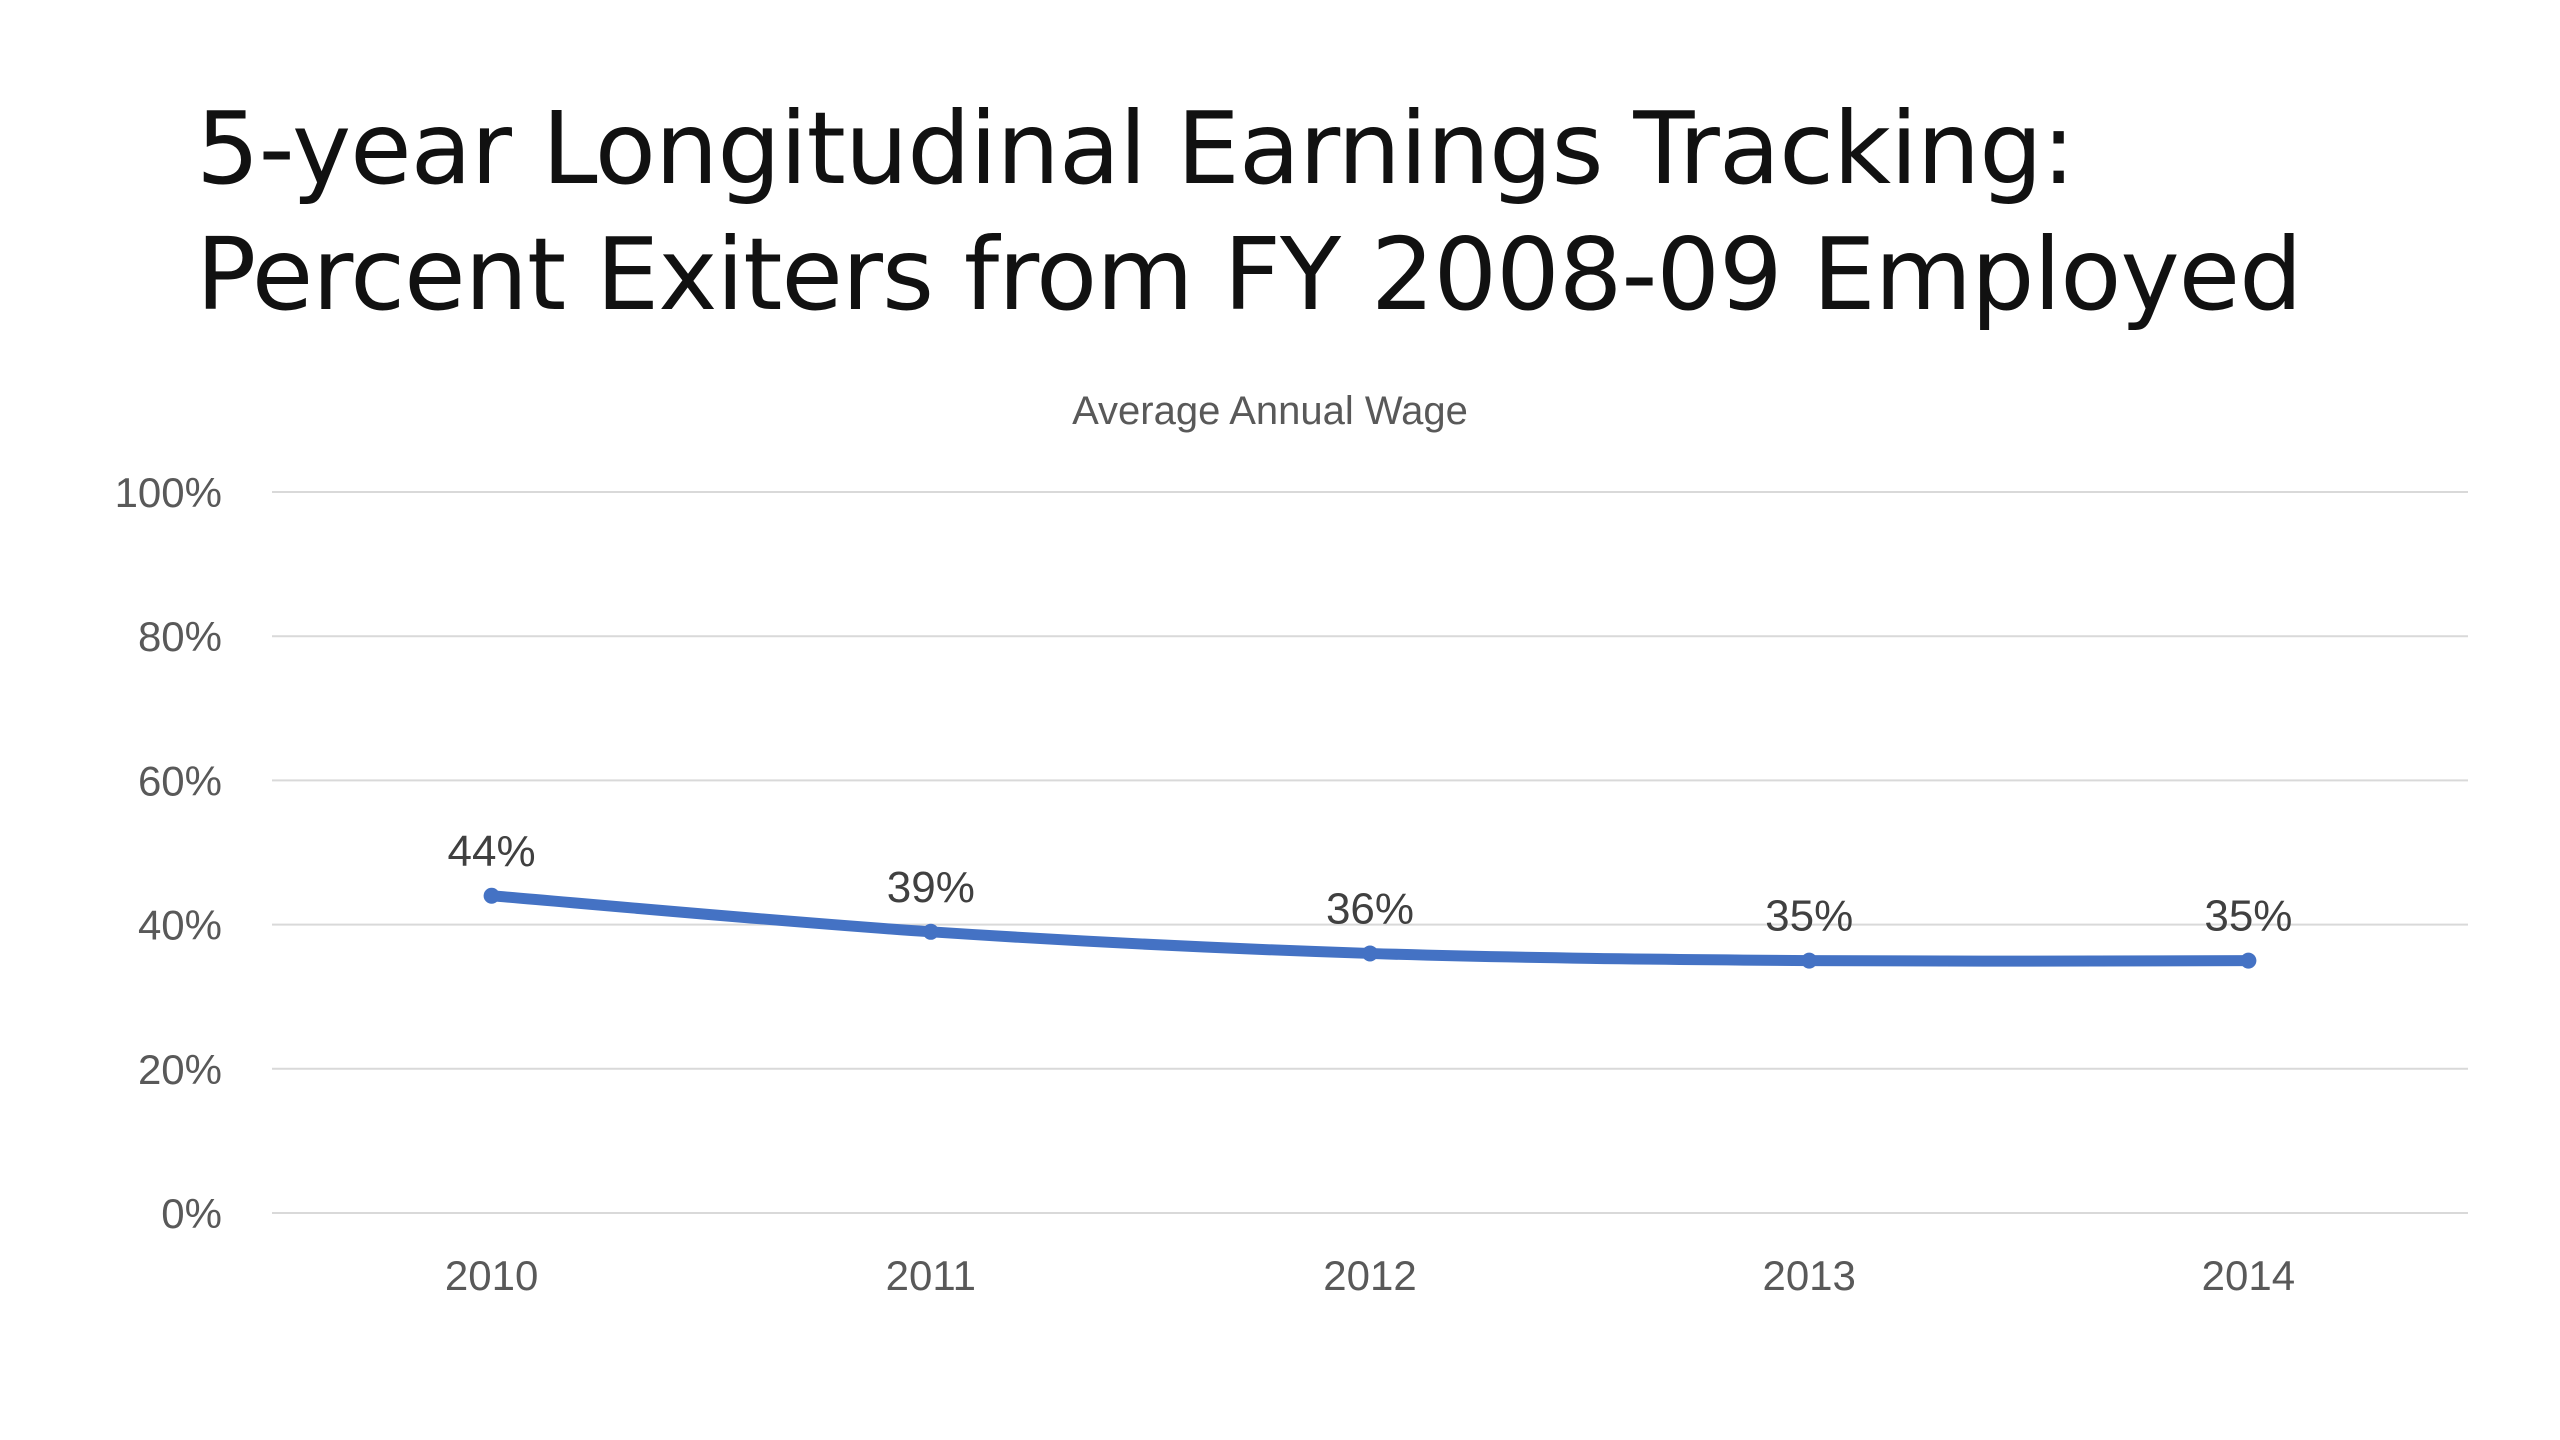 The height and width of the screenshot is (1440, 2560). What do you see at coordinates (180, 925) in the screenshot?
I see `y-tick-label: 40%` at bounding box center [180, 925].